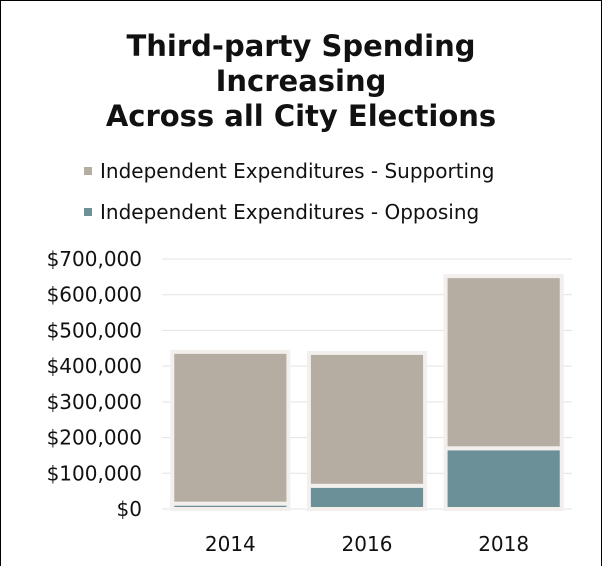 This screenshot has width=602, height=567. I want to click on y-tick-label: $100,000, so click(94, 473).